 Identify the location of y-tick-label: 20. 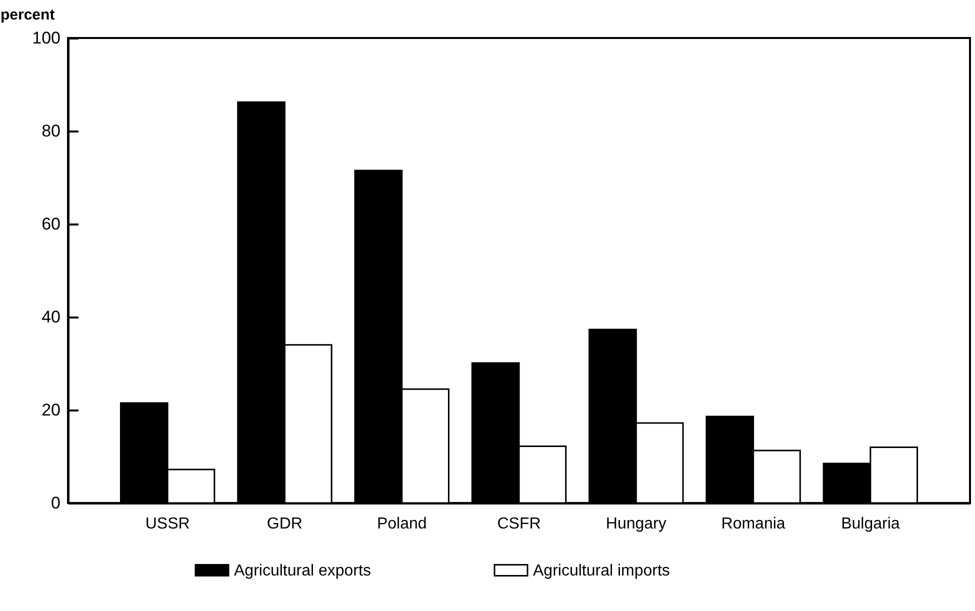
(51, 410).